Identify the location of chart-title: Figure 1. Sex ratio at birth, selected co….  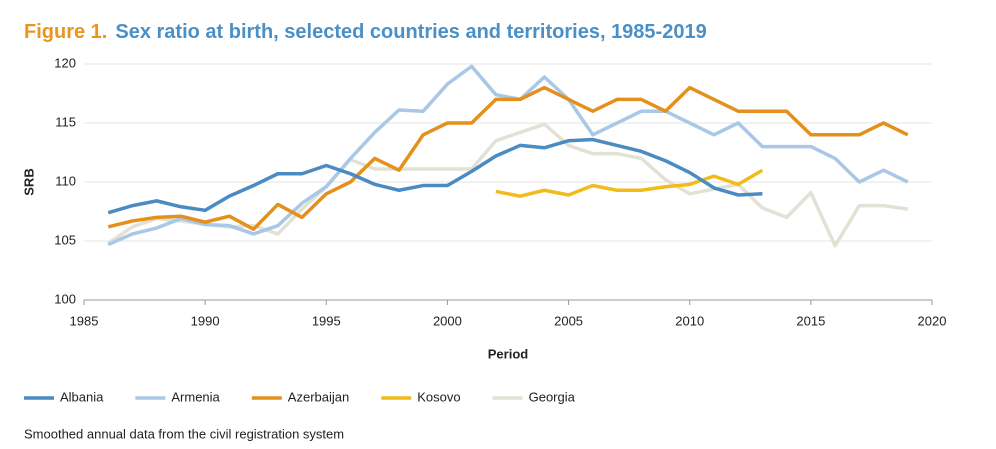
(365, 32).